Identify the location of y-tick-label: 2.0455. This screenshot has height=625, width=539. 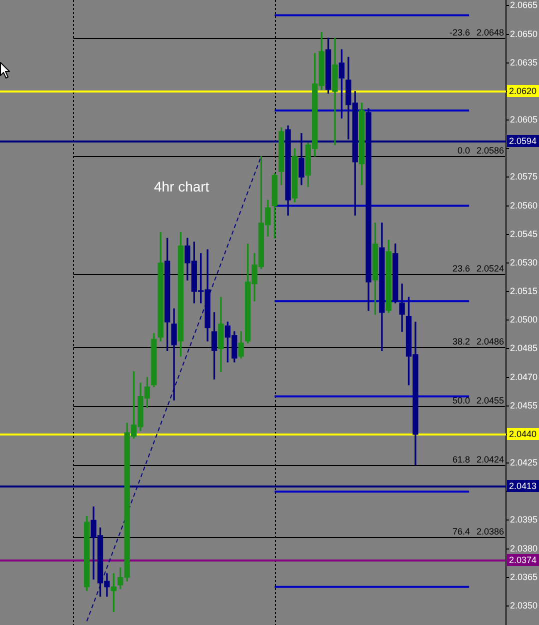
(524, 405).